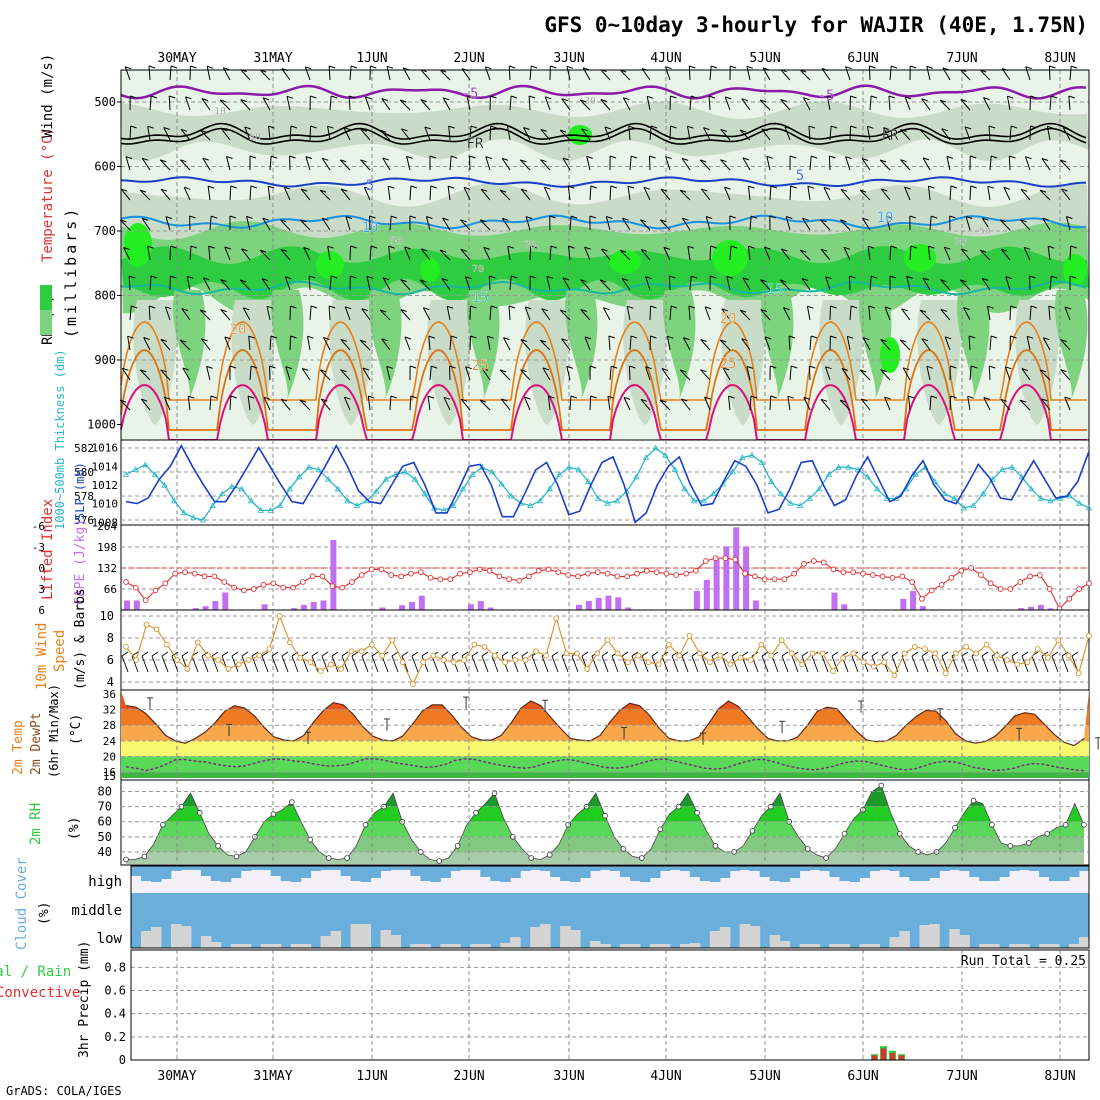  I want to click on bottom-date-6JUN: 6JUN, so click(862, 1076).